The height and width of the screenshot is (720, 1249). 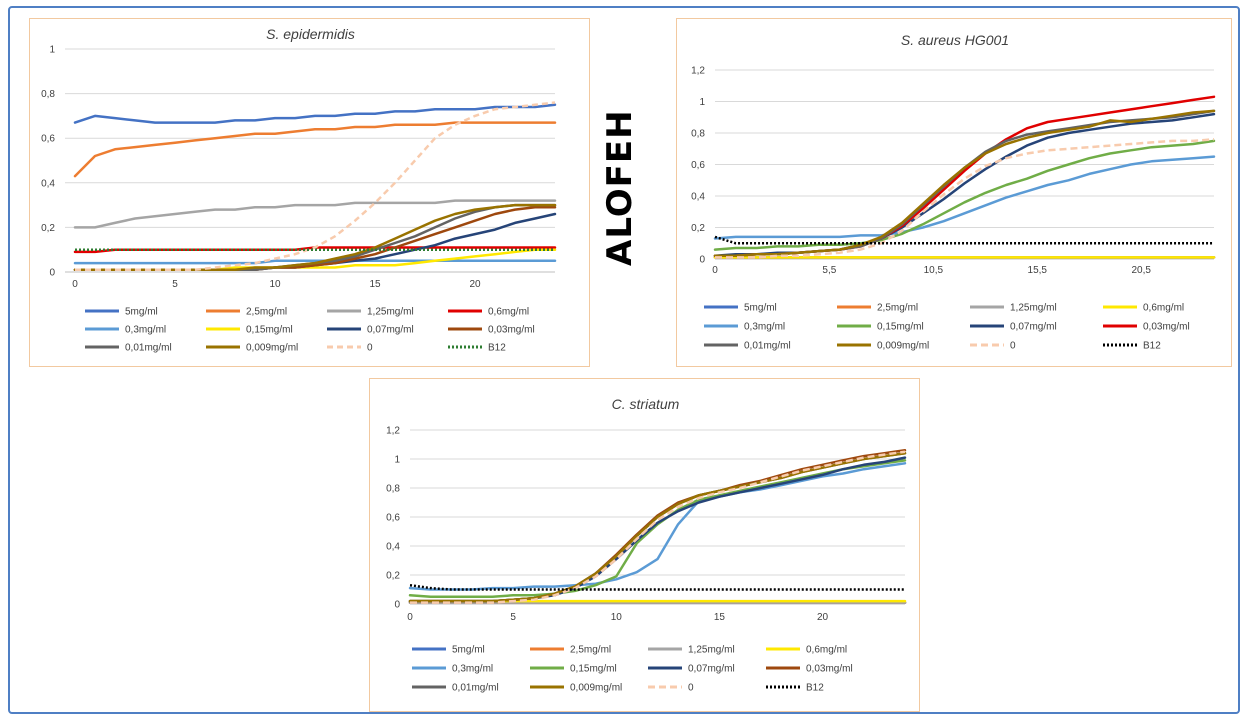 I want to click on x-tick-label: 15,5, so click(x=1038, y=270).